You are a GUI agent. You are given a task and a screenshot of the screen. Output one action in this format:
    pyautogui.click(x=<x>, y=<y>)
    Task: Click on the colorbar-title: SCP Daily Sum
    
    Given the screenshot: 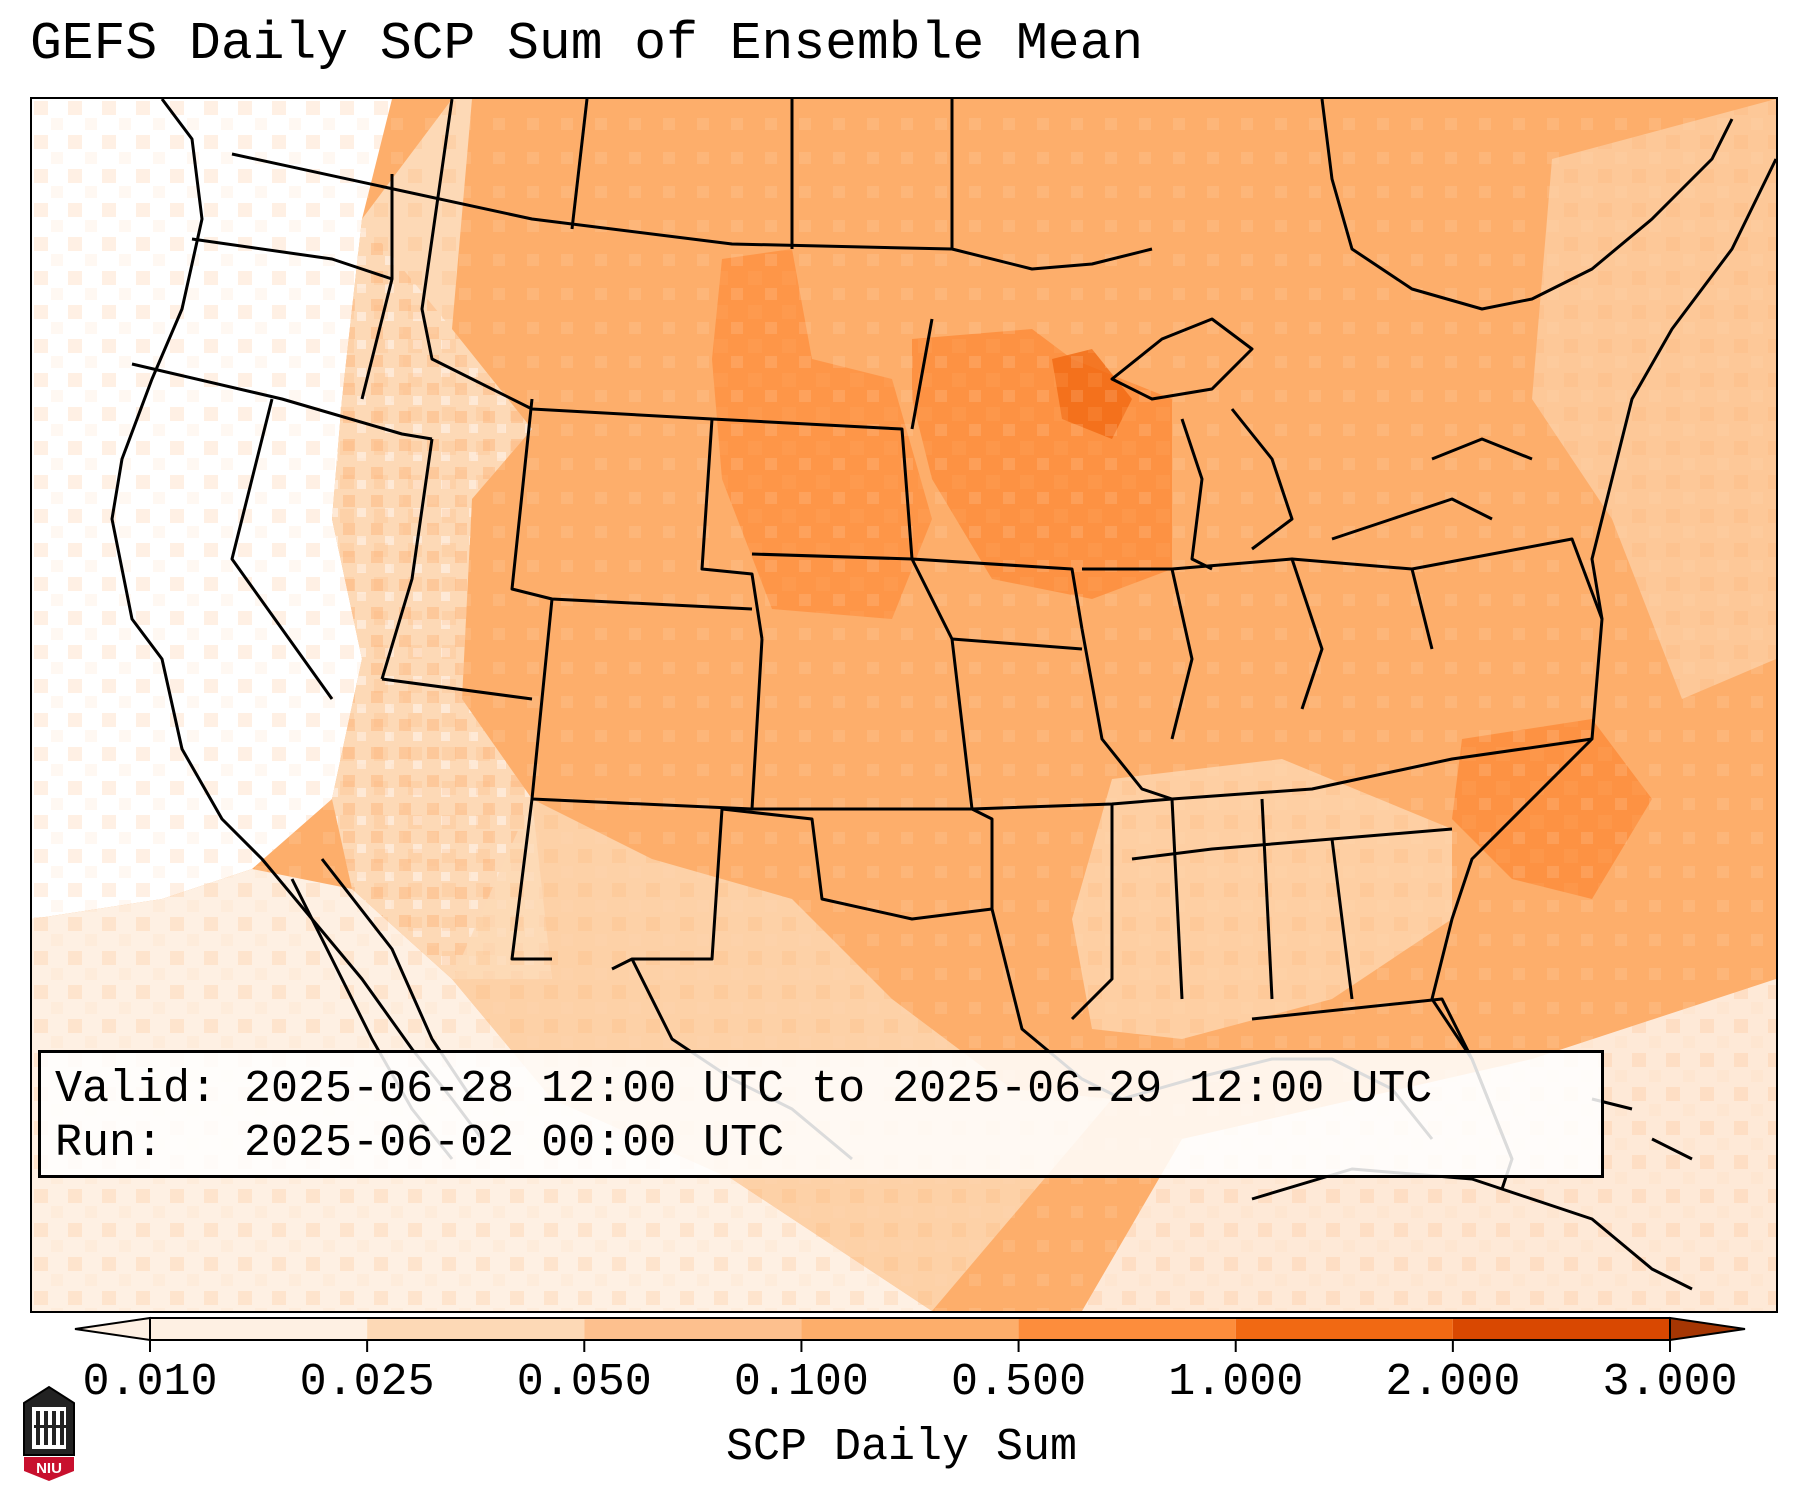 What is the action you would take?
    pyautogui.click(x=901, y=1447)
    